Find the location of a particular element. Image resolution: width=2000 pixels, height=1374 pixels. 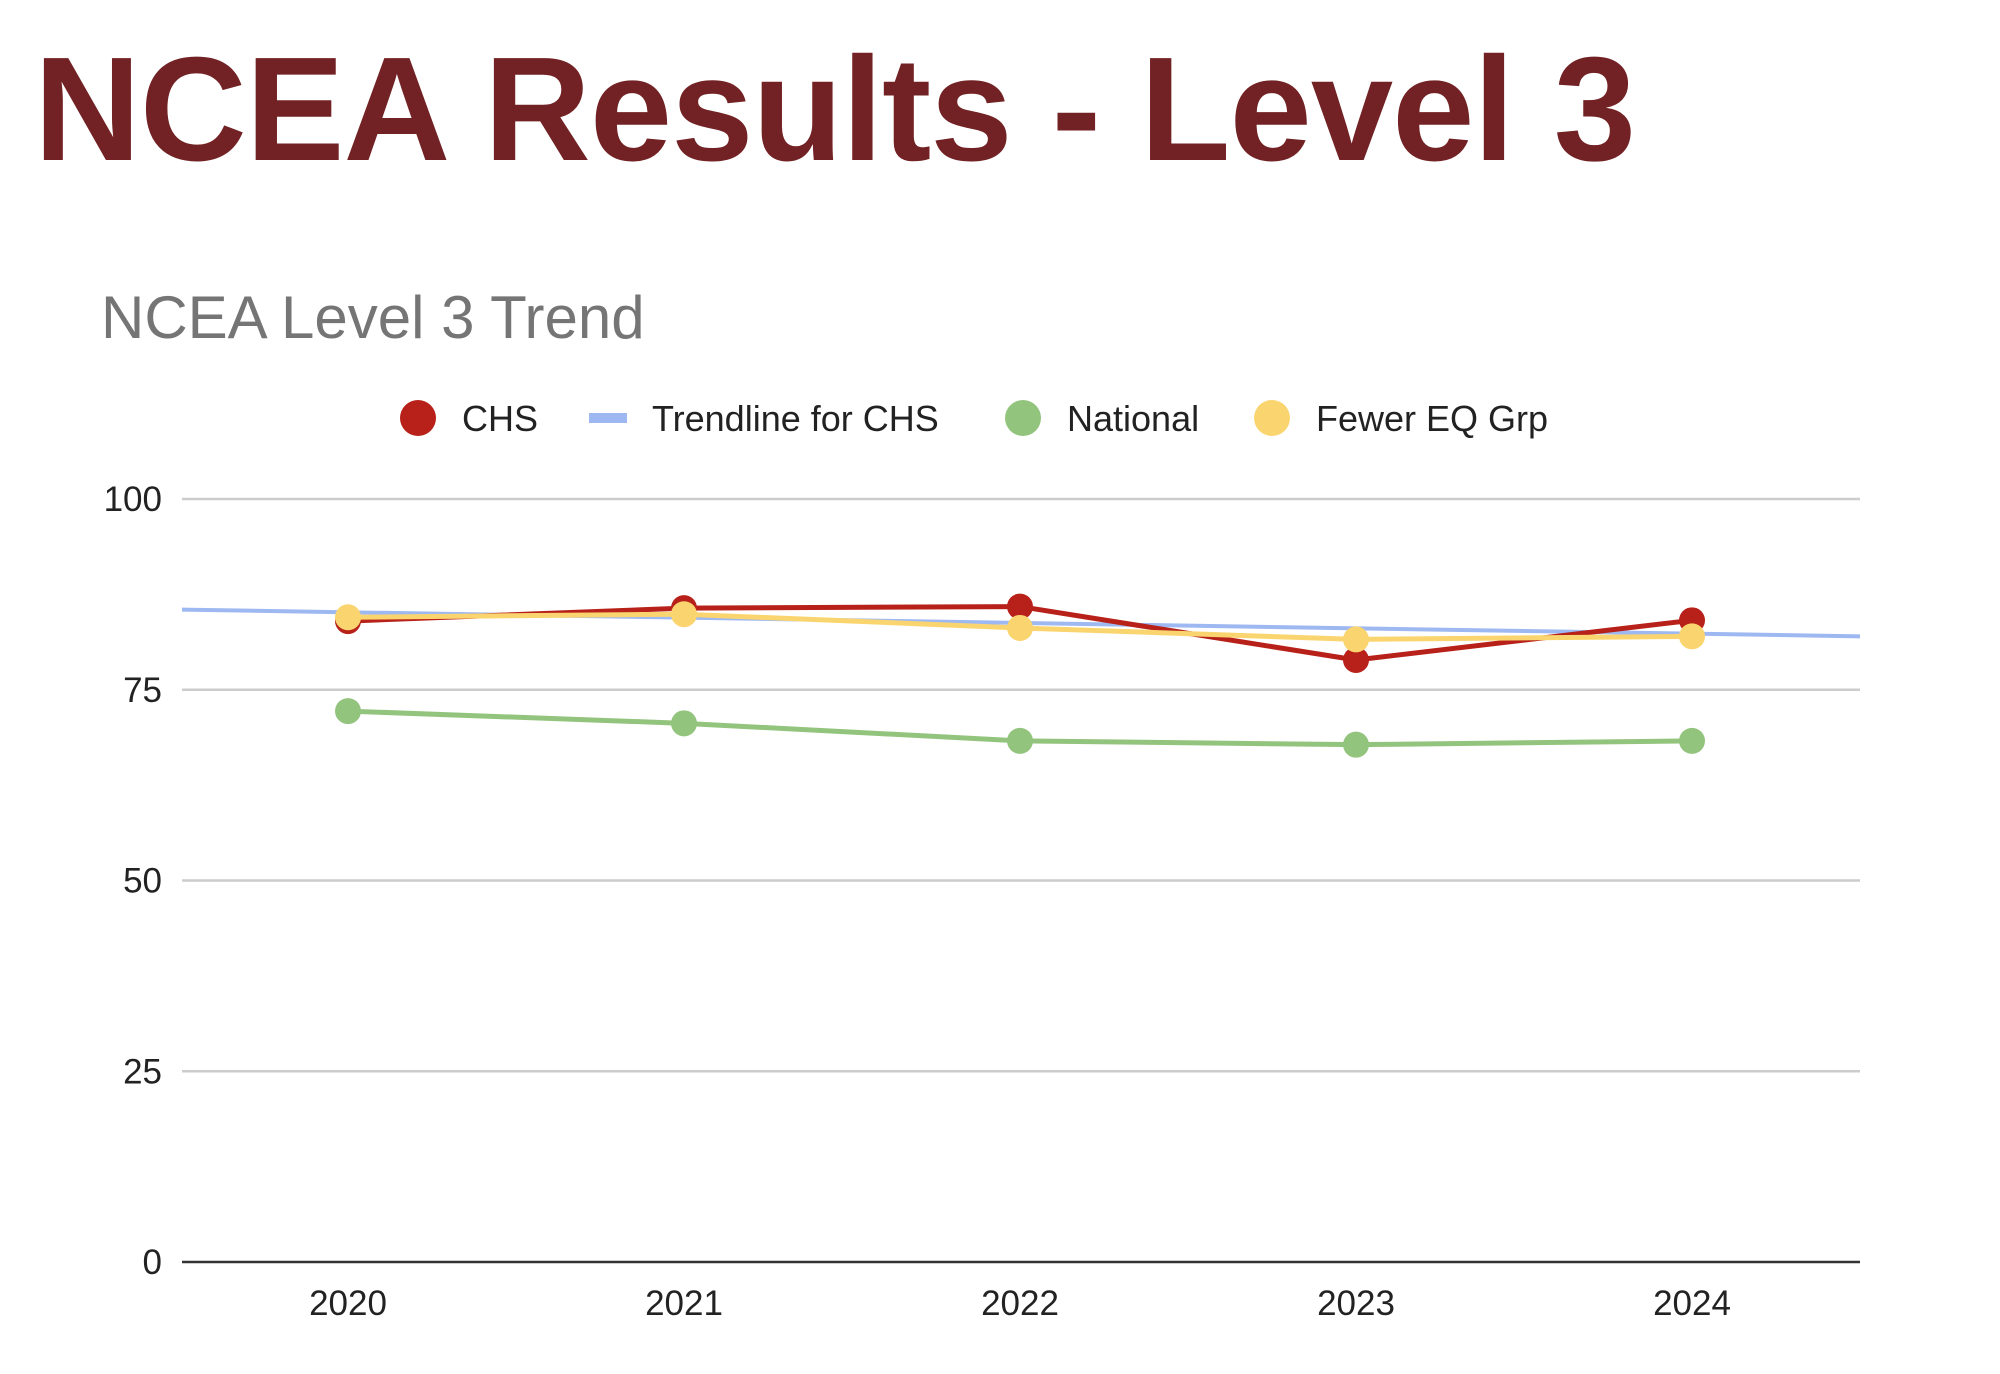

legend-item: CHS is located at coordinates (469, 418).